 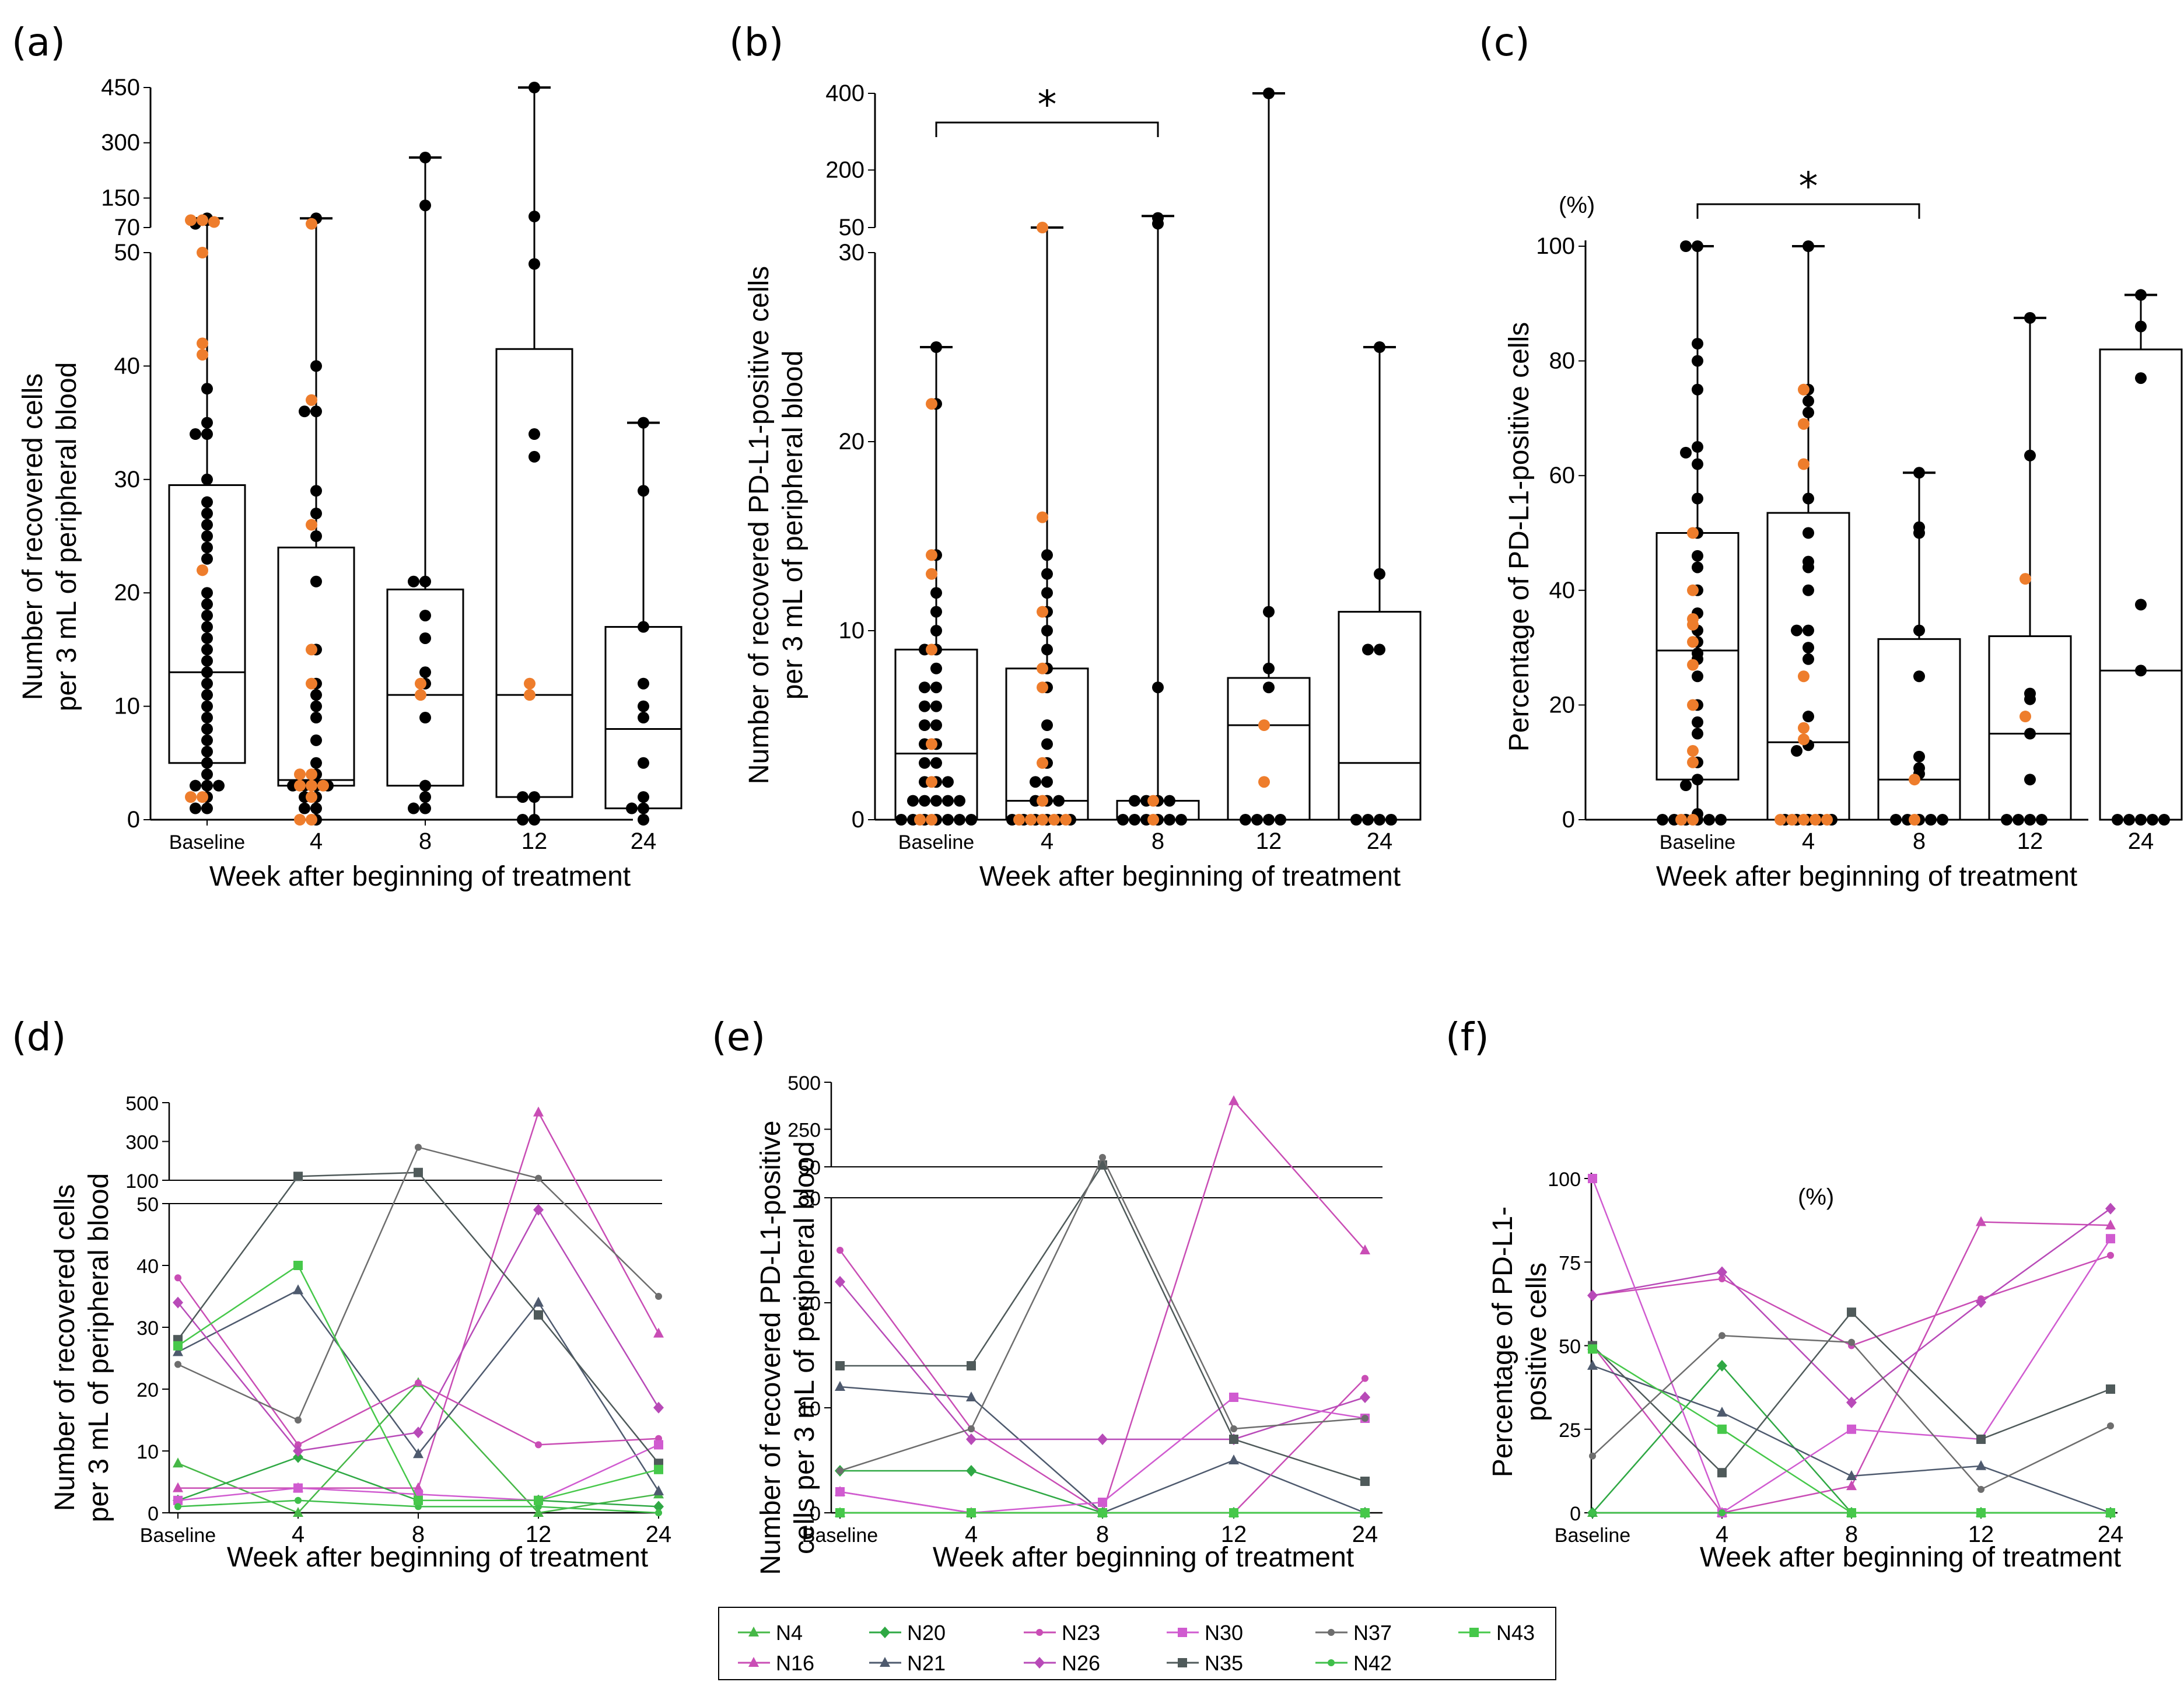 I want to click on panel-label: (b), so click(x=756, y=42).